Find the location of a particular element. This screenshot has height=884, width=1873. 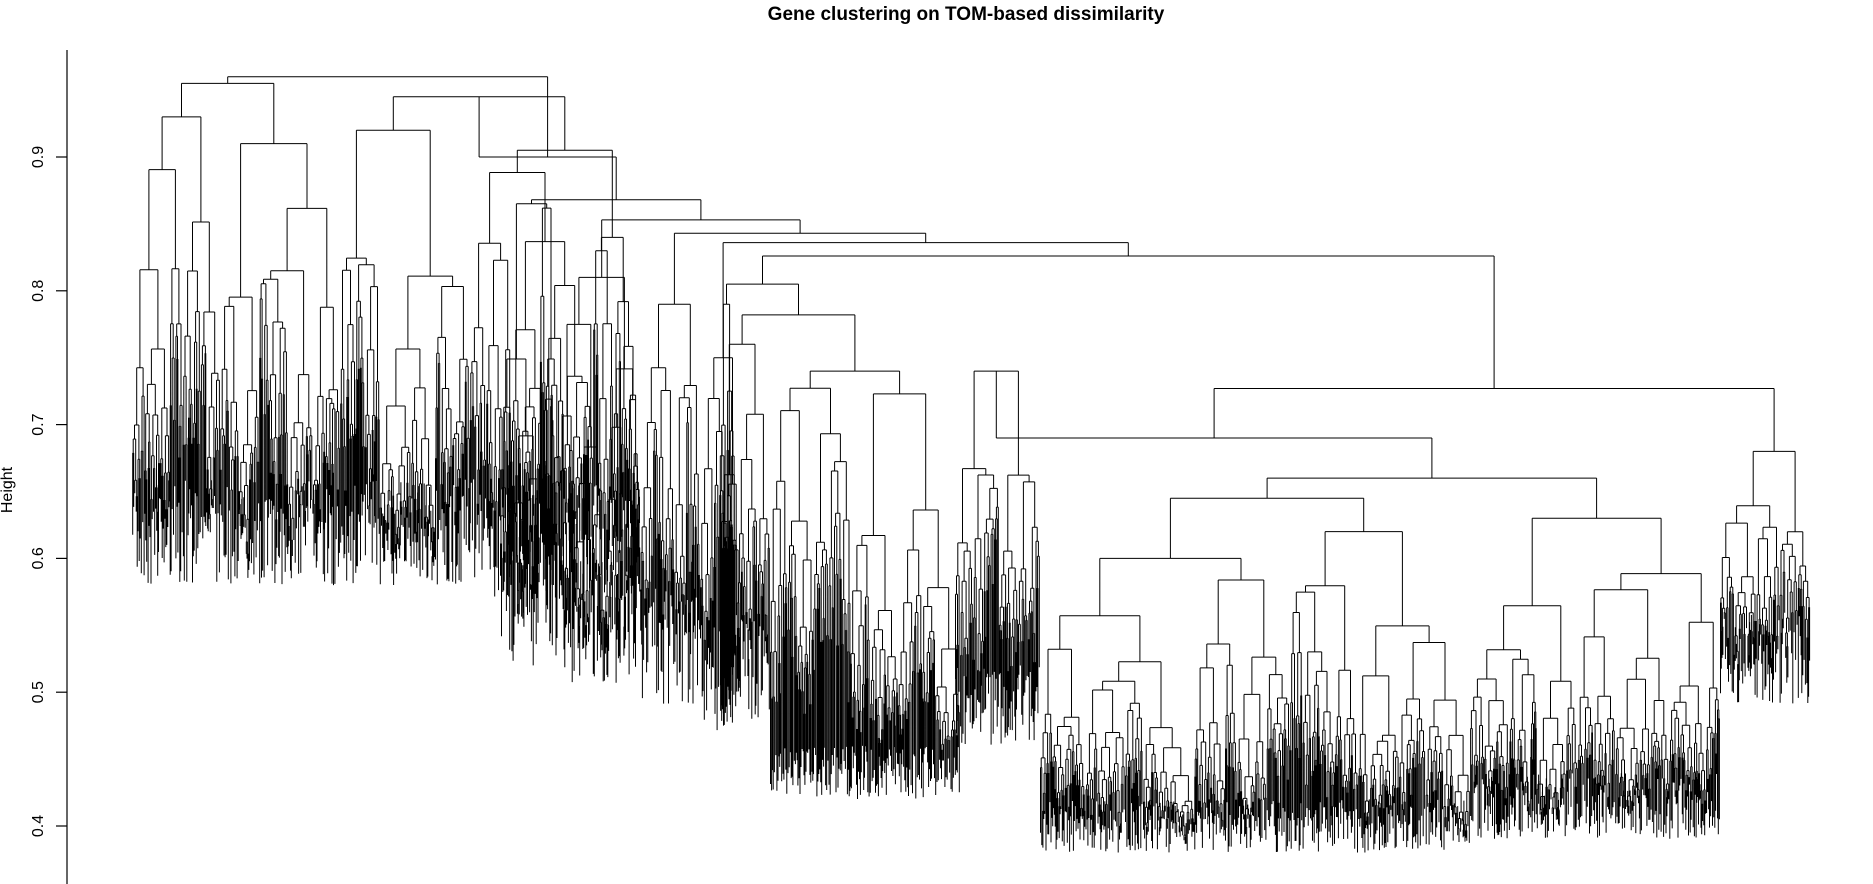

y-tick-label: 0.6 is located at coordinates (38, 558).